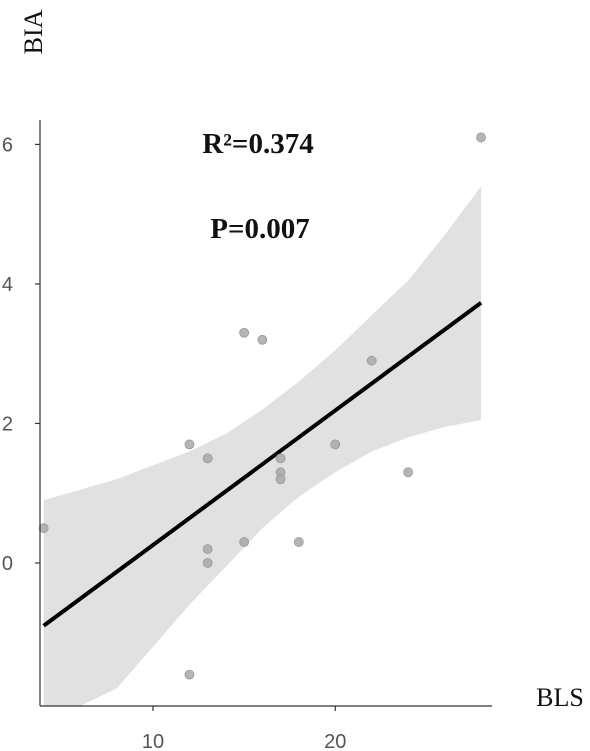  I want to click on y-tick-label: 2, so click(7, 424).